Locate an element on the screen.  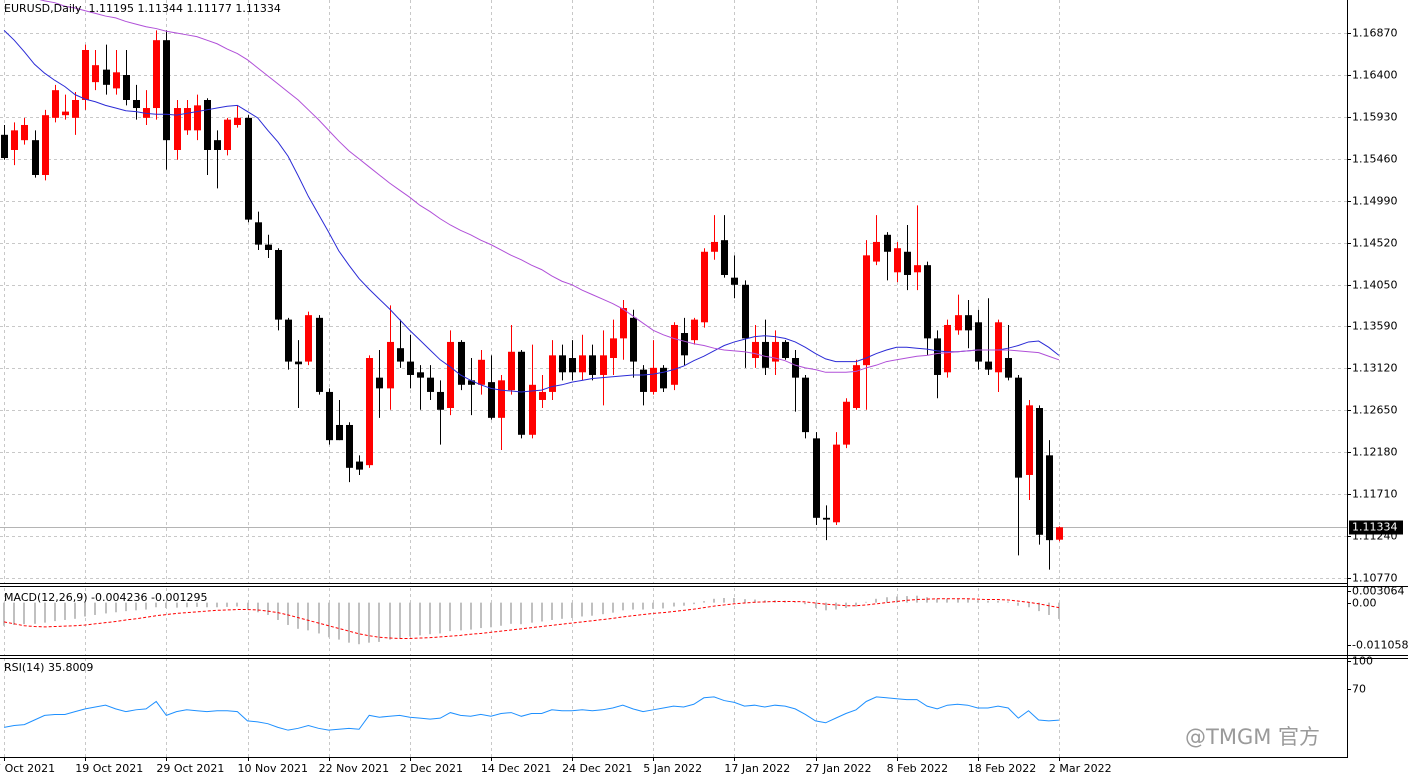
y-tick-label: 1.15930 is located at coordinates (1375, 117).